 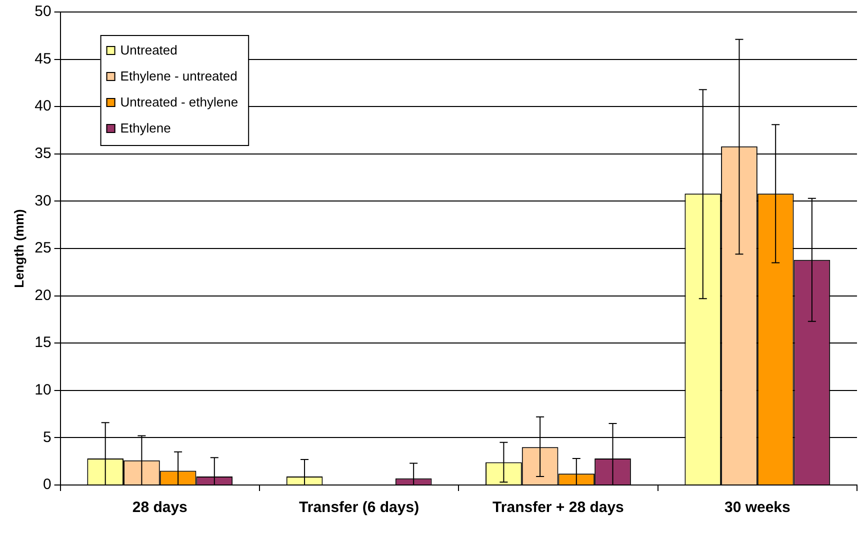 What do you see at coordinates (43, 343) in the screenshot?
I see `y-tick-label: 15` at bounding box center [43, 343].